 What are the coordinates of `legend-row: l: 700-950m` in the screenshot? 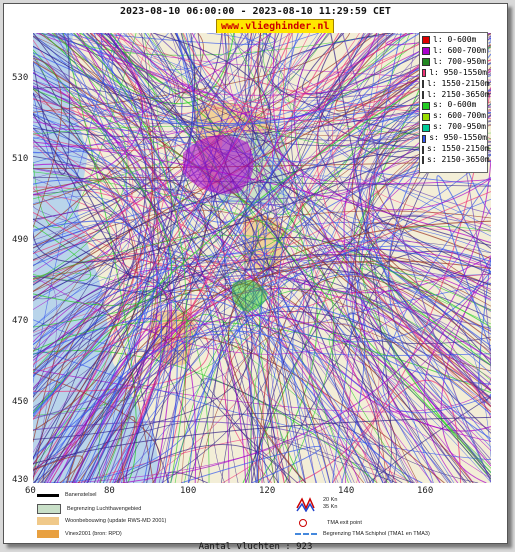 It's located at (454, 62).